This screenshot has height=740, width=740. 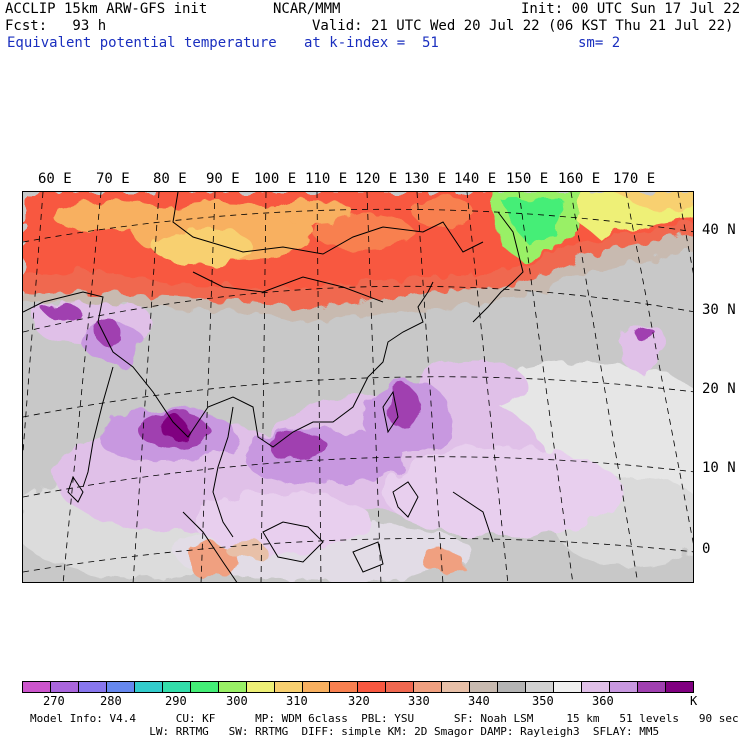 I want to click on lat-label: 30 N, so click(x=719, y=310).